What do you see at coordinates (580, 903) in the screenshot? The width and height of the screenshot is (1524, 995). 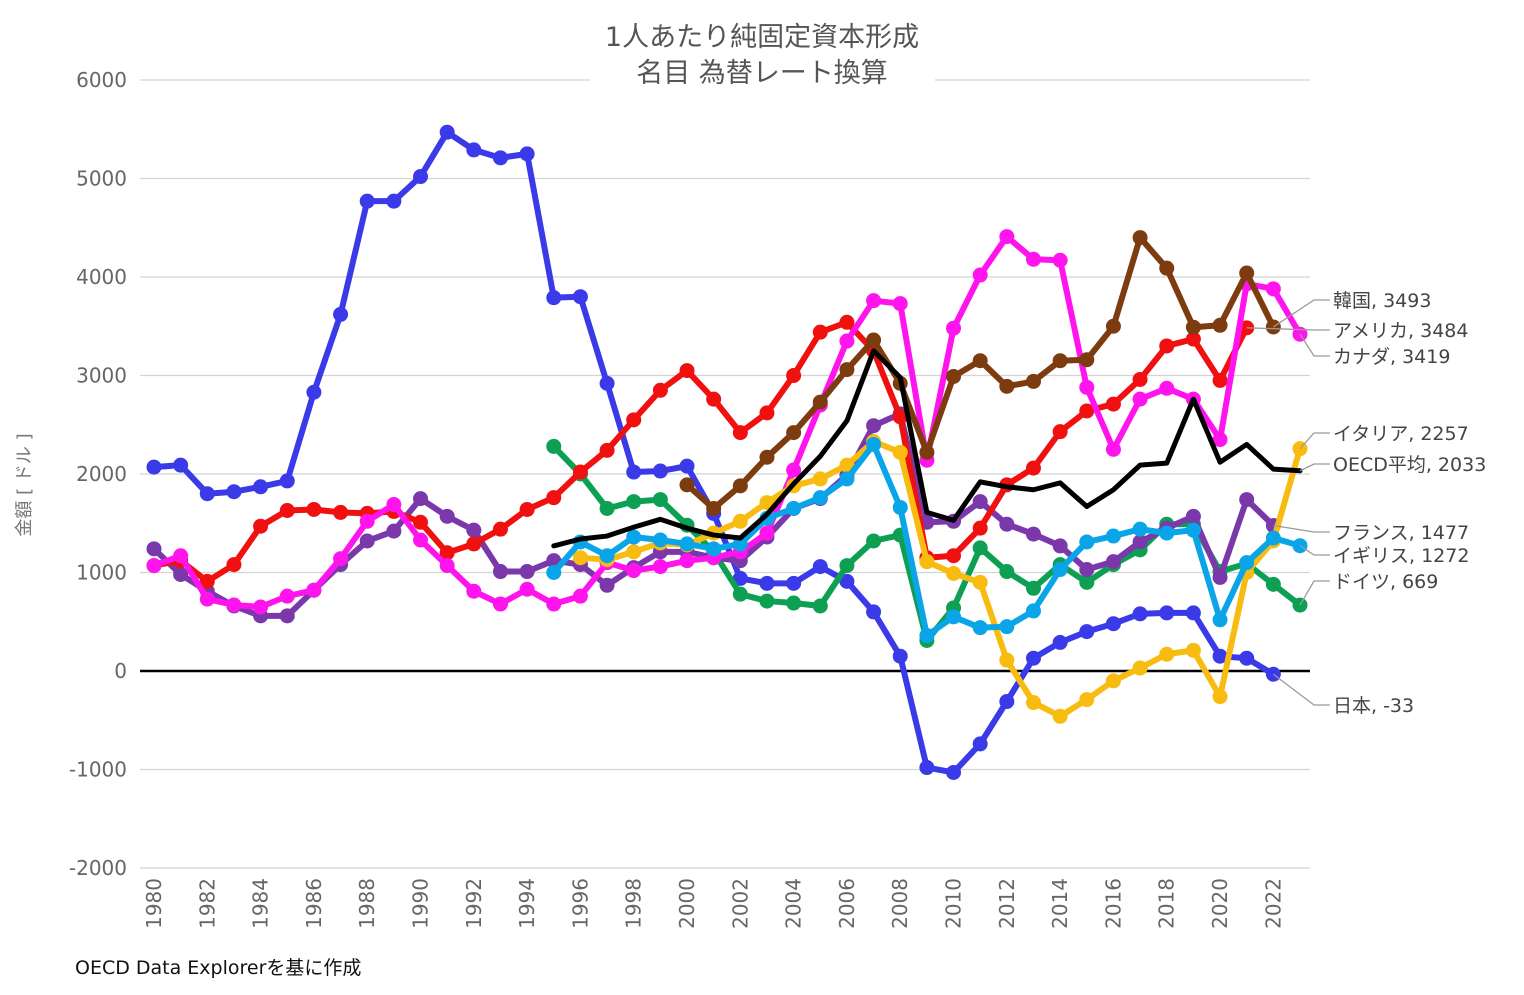 I see `x-tick-label: 1996` at bounding box center [580, 903].